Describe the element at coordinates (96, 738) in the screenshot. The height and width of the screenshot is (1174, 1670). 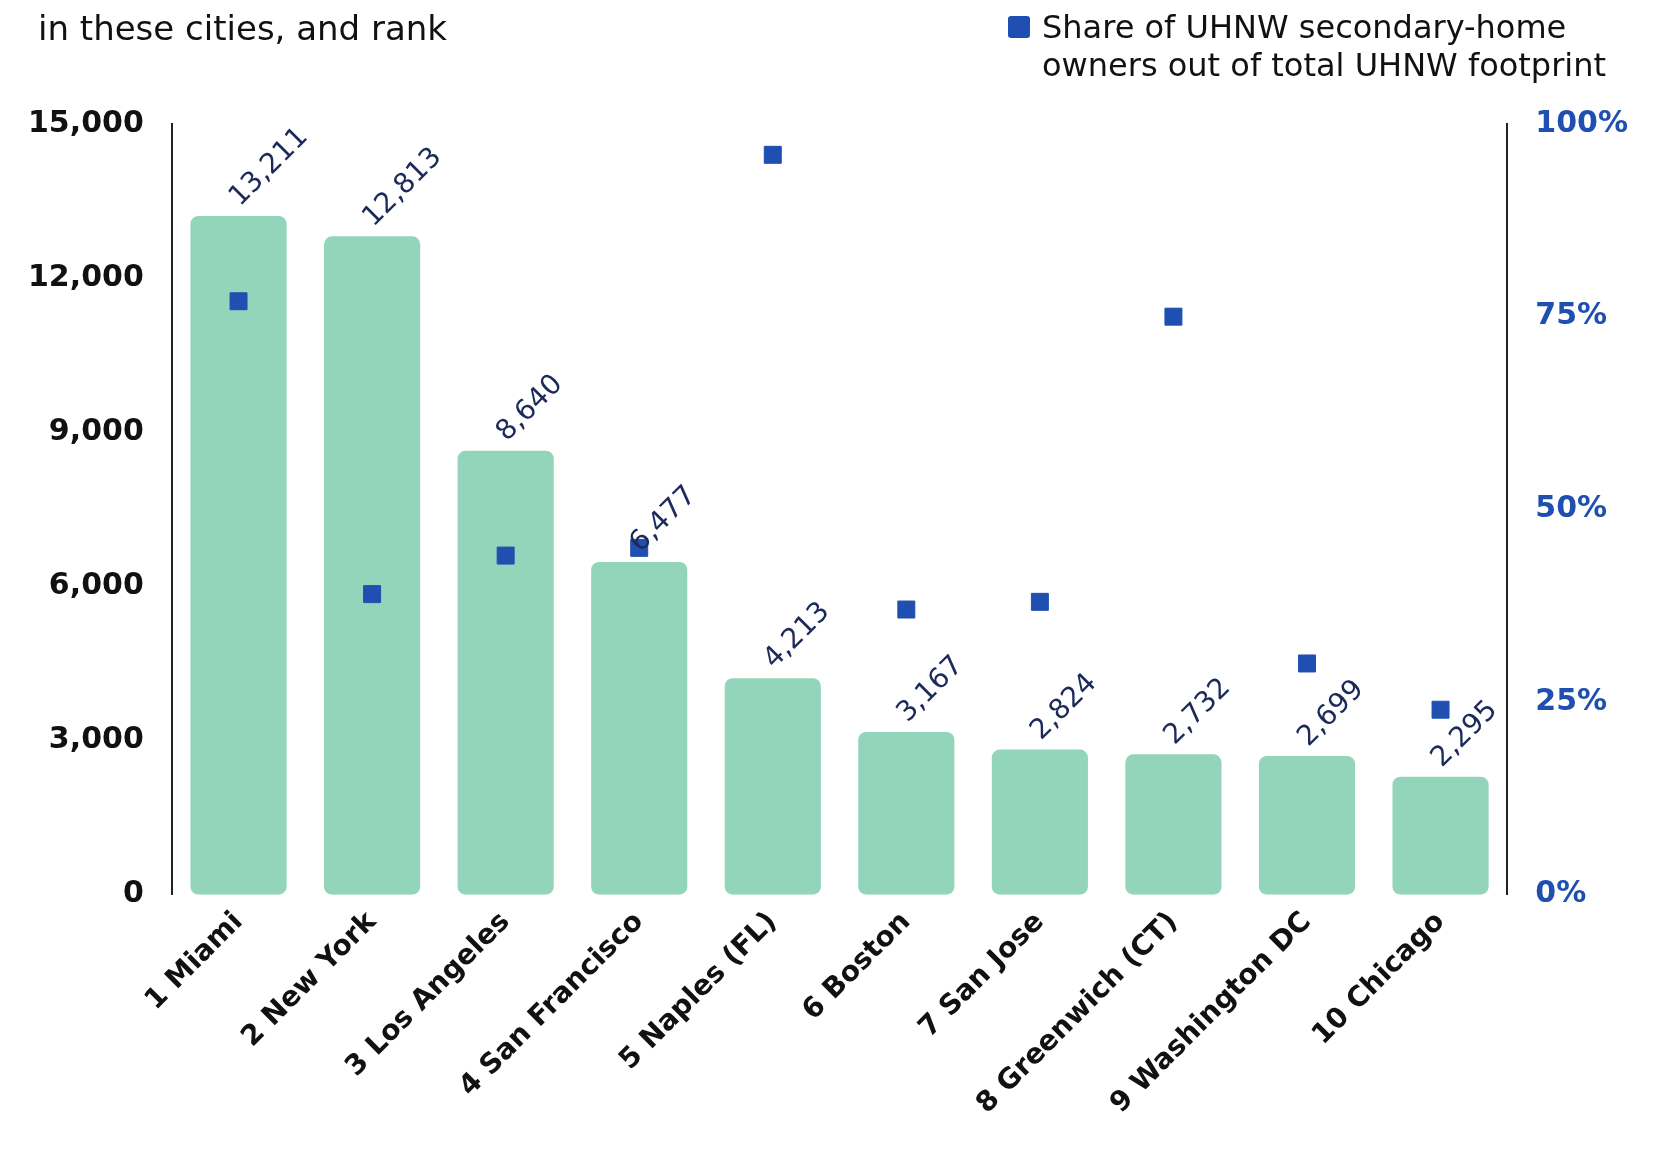
I see `y-tick-label: 3,000` at that location.